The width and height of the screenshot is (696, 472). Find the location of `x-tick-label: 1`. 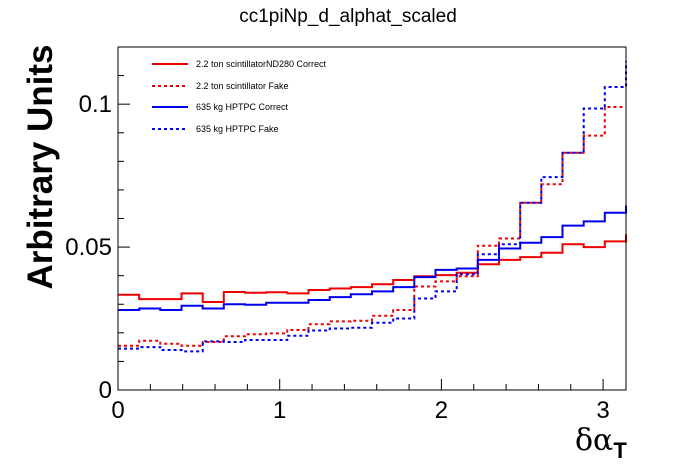

x-tick-label: 1 is located at coordinates (279, 410).